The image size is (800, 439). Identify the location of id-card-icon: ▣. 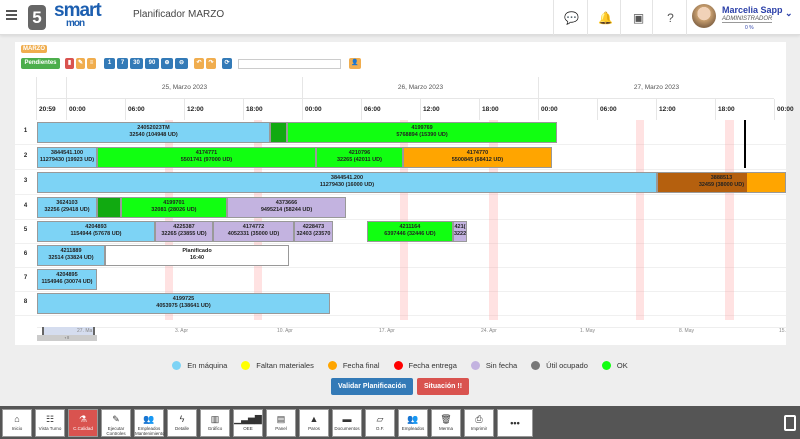
(638, 17).